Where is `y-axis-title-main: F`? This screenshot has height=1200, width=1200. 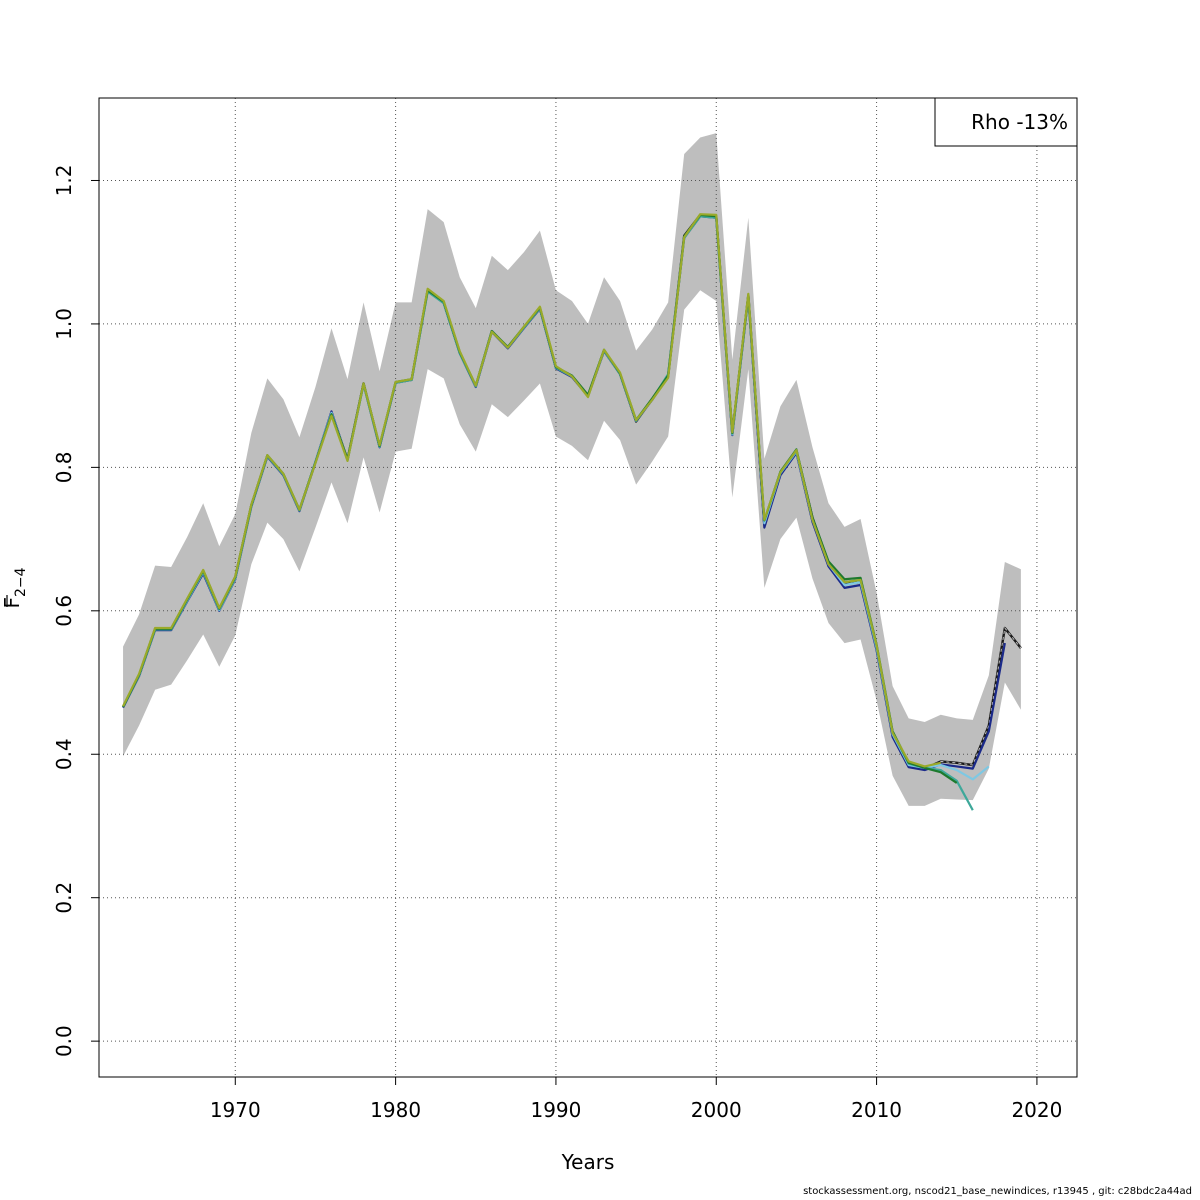
y-axis-title-main: F is located at coordinates (12, 603).